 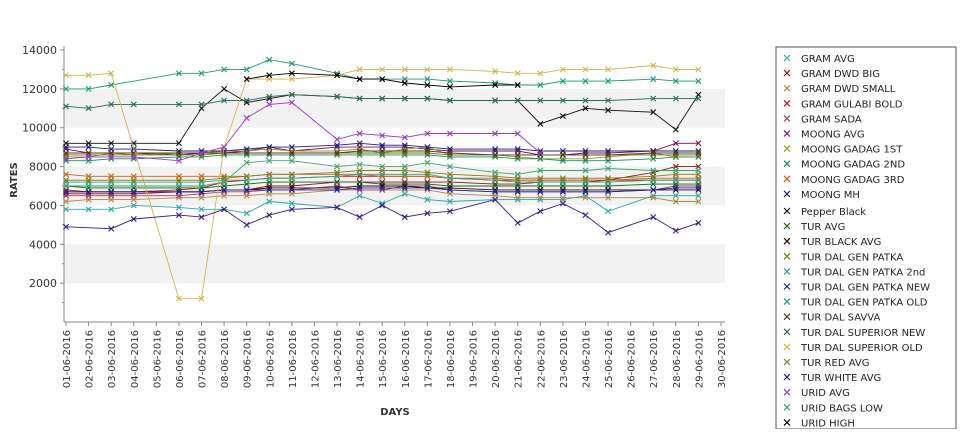 What do you see at coordinates (854, 333) in the screenshot?
I see `legend-item: TUR DAL SUPERIOR NEW` at bounding box center [854, 333].